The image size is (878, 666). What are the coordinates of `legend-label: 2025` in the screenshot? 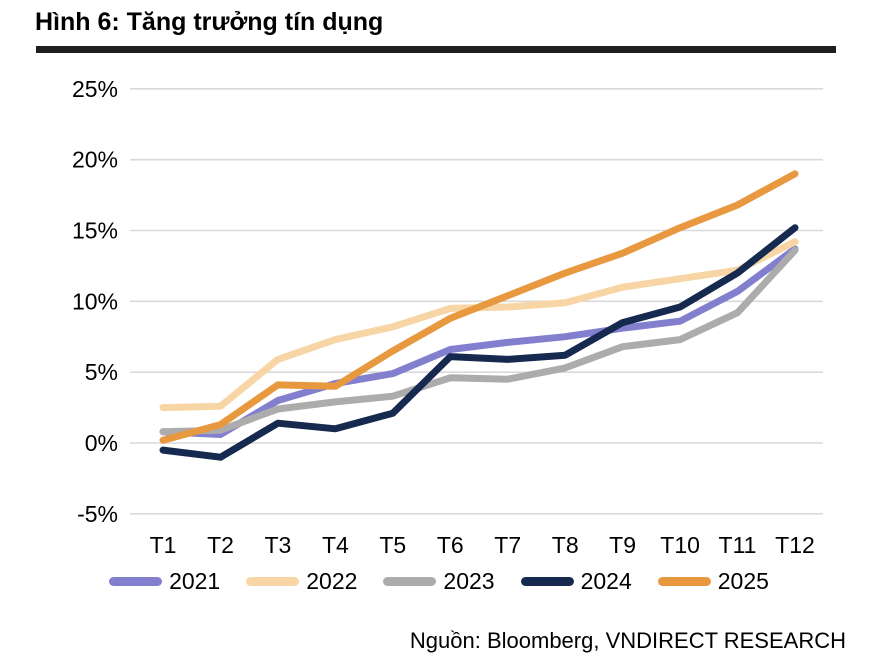 It's located at (743, 580).